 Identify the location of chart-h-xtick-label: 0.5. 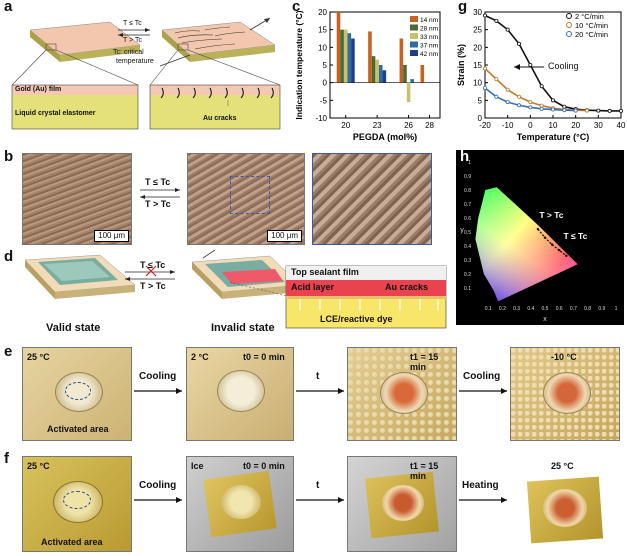
(545, 309).